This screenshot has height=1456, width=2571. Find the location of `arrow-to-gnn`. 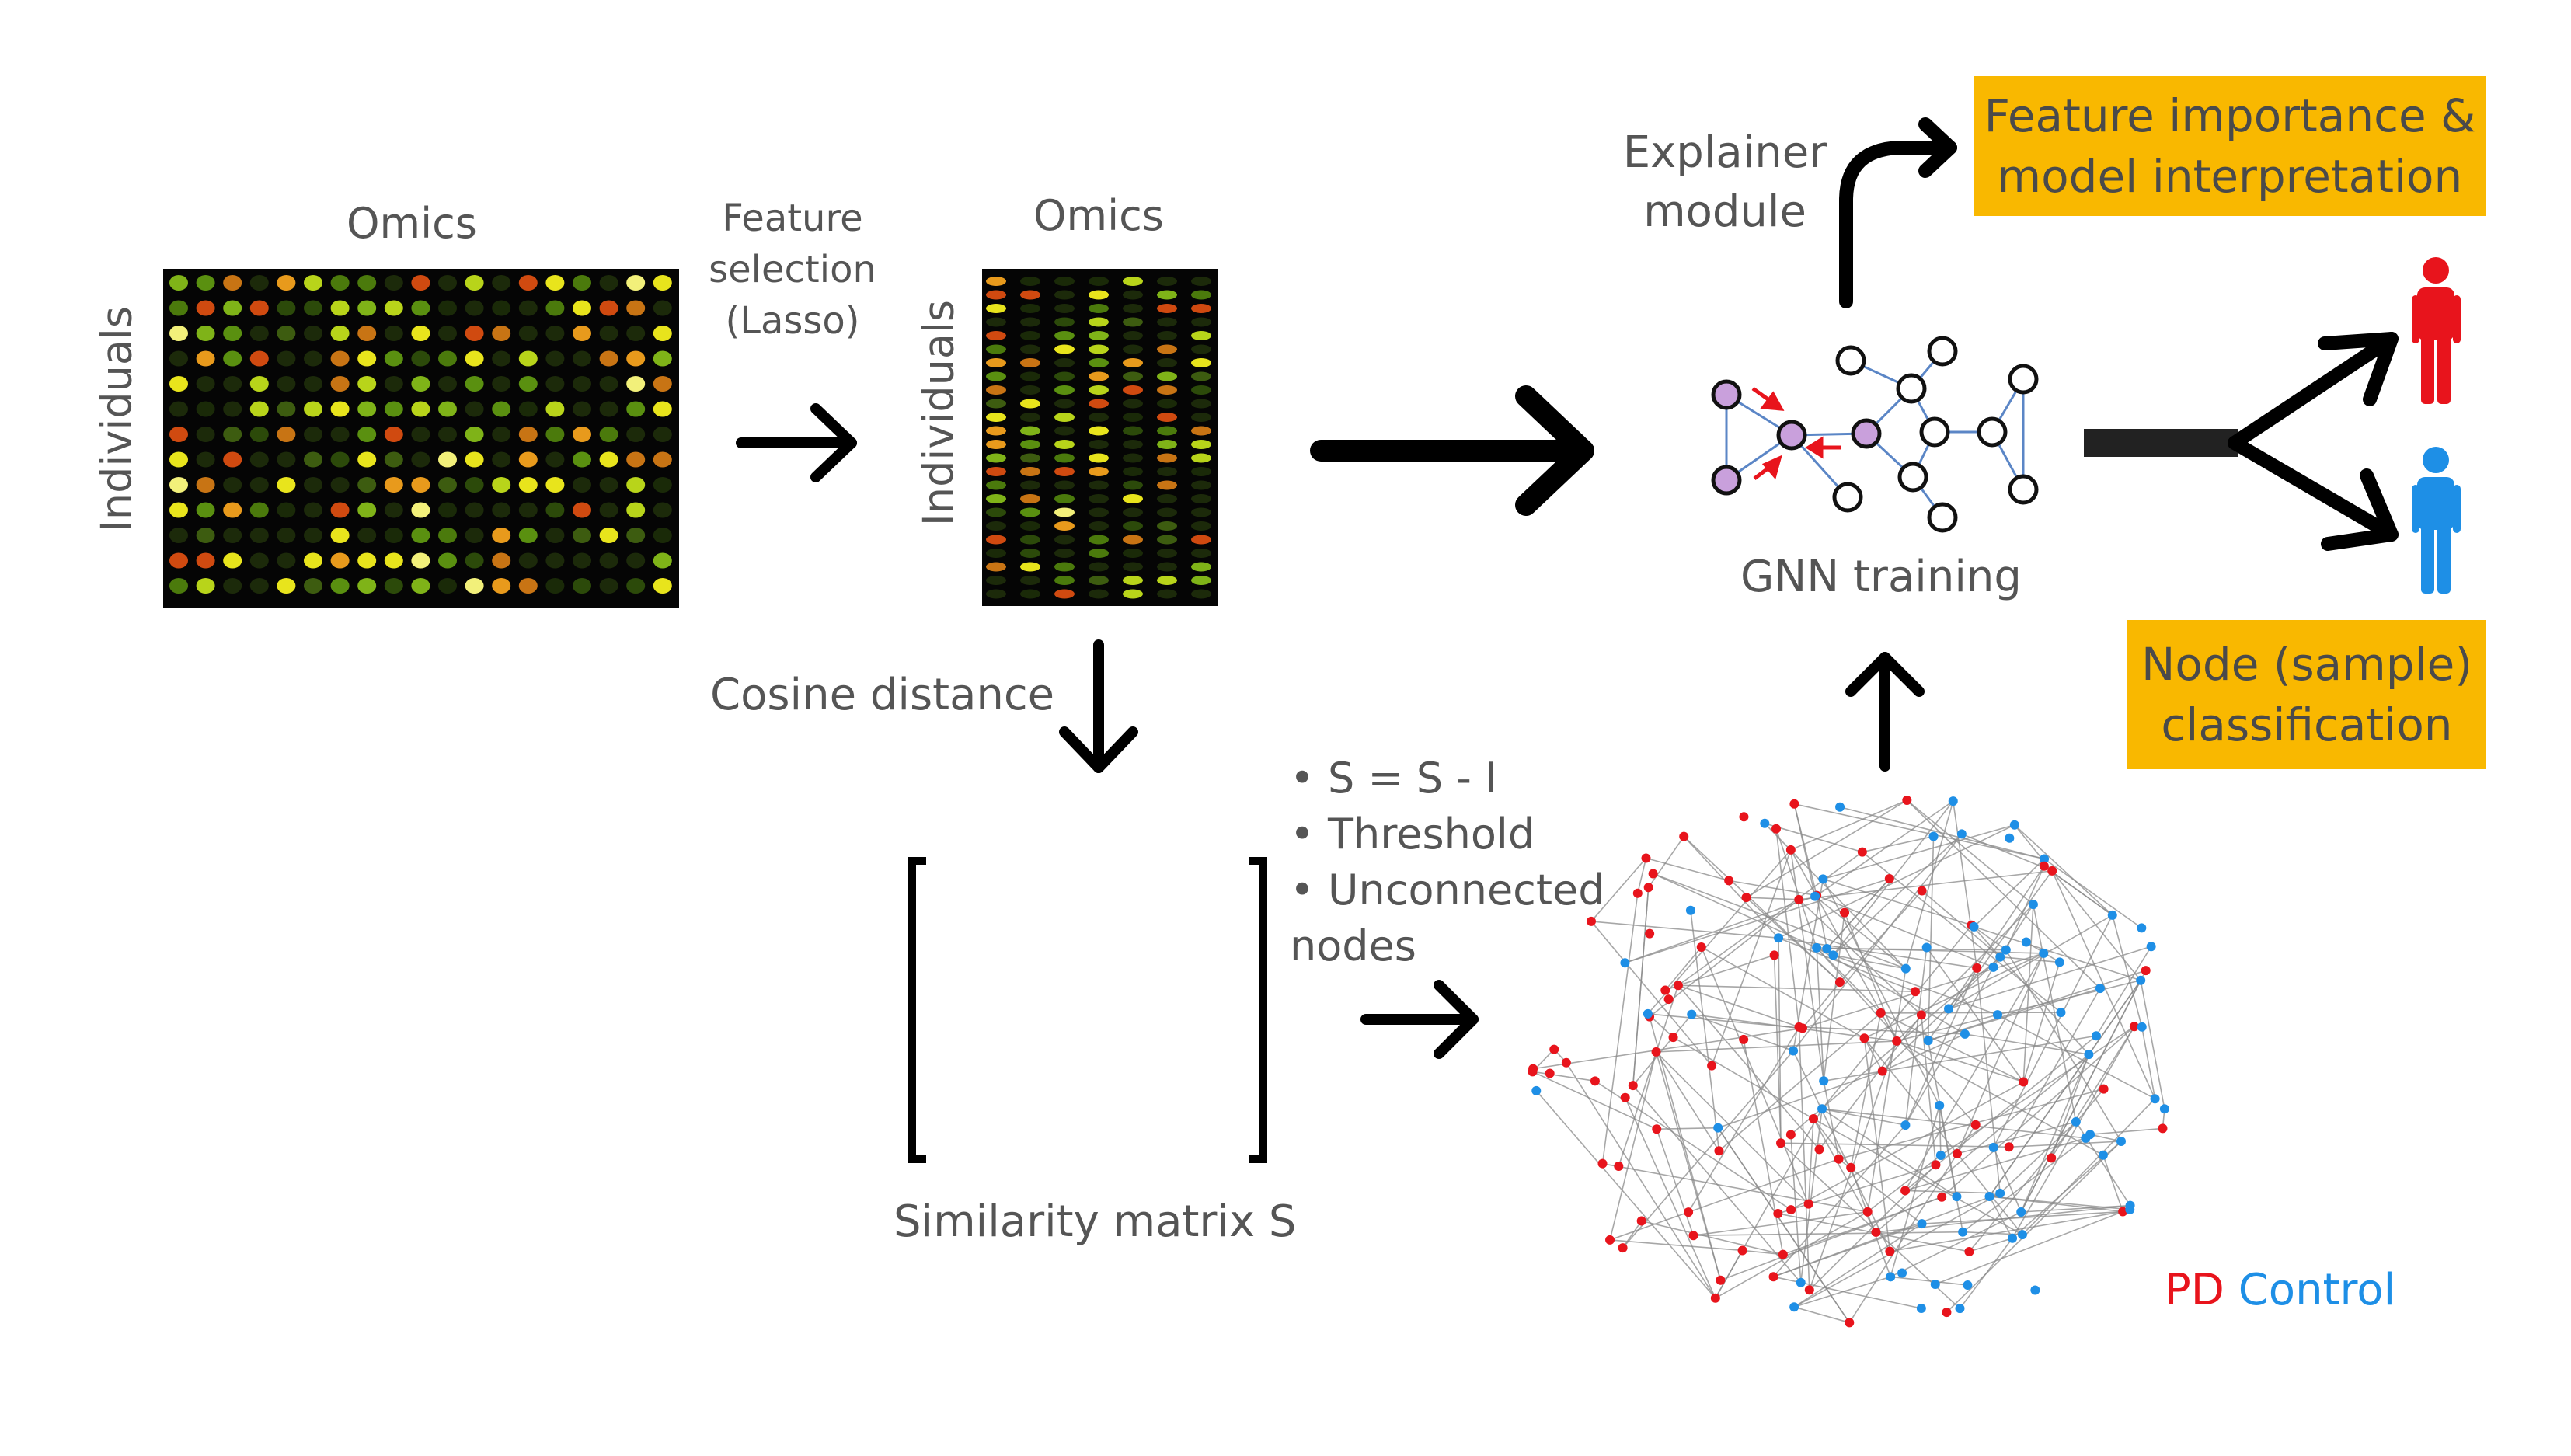

arrow-to-gnn is located at coordinates (1452, 451).